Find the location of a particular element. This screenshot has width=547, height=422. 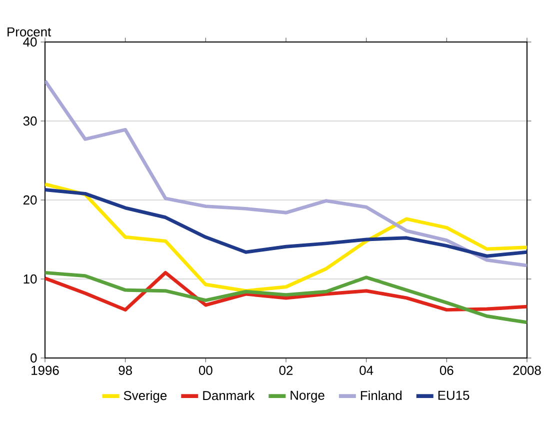

x-tick-label: 2008 is located at coordinates (527, 370).